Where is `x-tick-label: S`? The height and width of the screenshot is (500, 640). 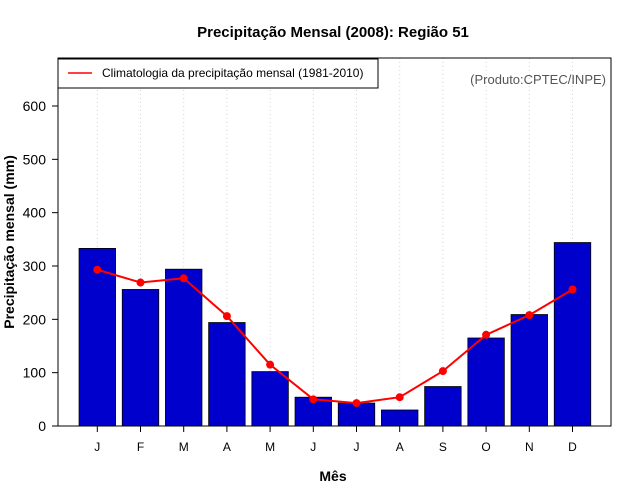
x-tick-label: S is located at coordinates (443, 447).